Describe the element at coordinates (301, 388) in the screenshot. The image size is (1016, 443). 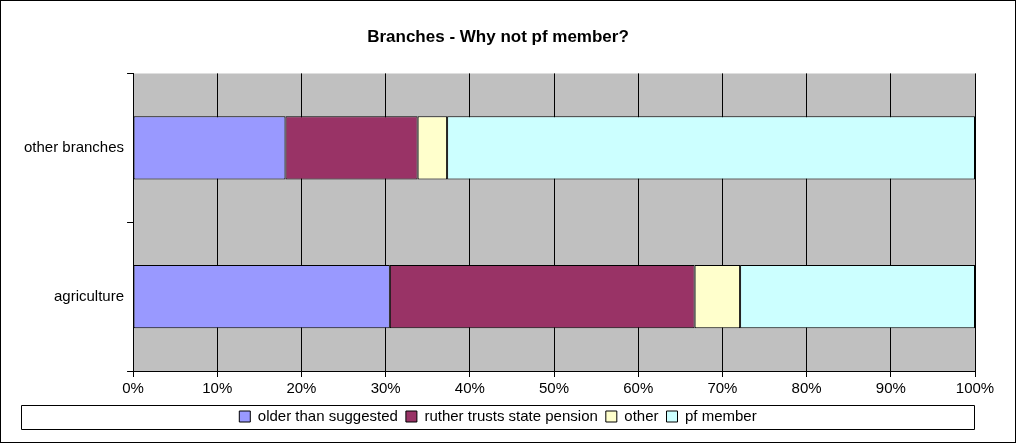
I see `x-tick-label: 20%` at that location.